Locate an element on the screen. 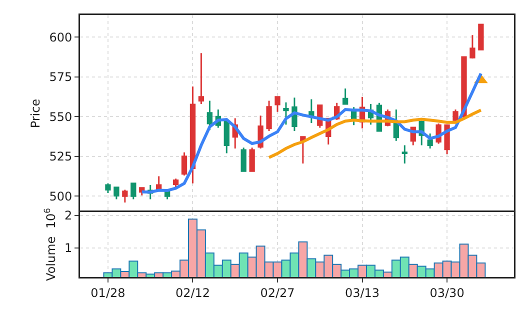 This screenshot has height=322, width=527. y-tick-label: 500 is located at coordinates (60, 196).